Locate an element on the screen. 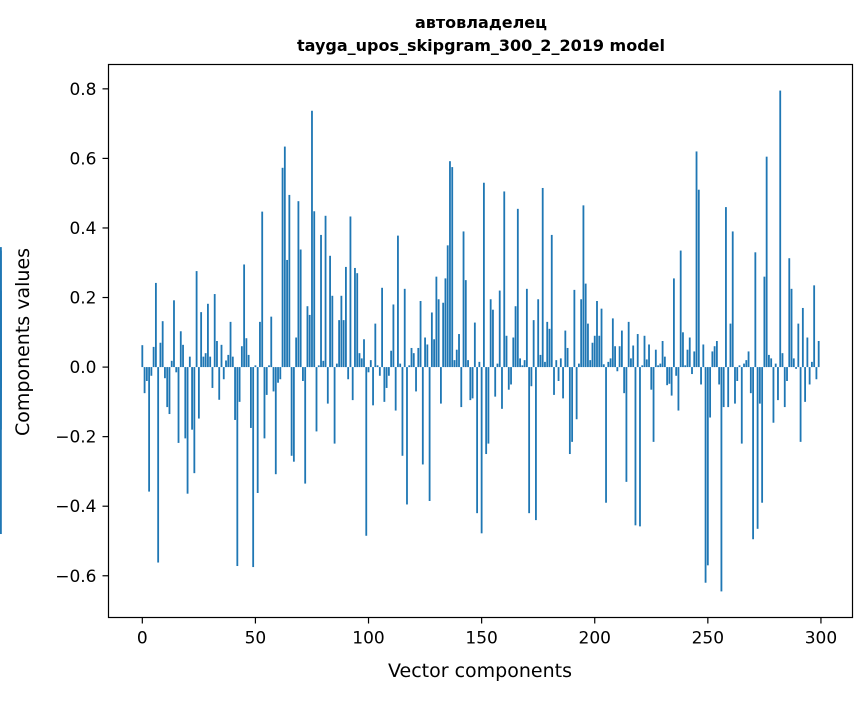 The width and height of the screenshot is (867, 701). y-tick-label: −0.4 is located at coordinates (75, 507).